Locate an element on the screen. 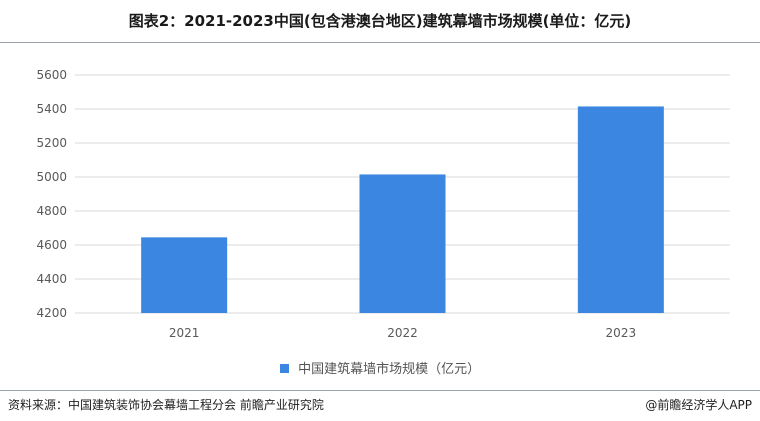 This screenshot has width=760, height=421. bar-2021 is located at coordinates (184, 275).